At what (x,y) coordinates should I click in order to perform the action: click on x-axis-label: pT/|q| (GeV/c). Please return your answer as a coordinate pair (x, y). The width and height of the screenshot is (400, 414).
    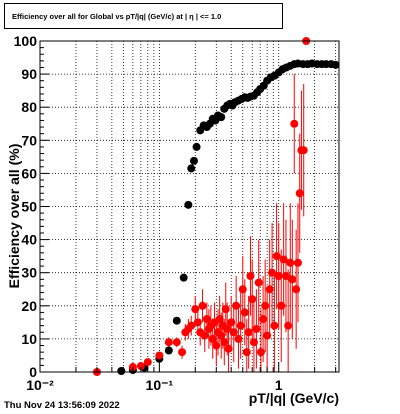
    Looking at the image, I should click on (293, 398).